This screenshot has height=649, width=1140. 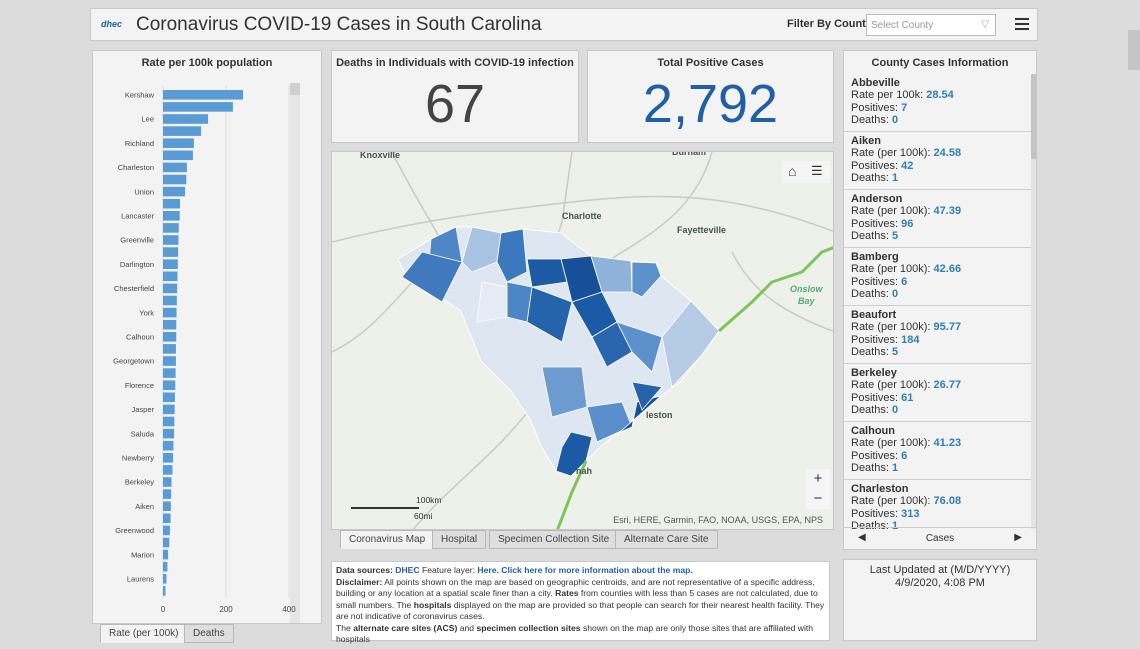 I want to click on prev-button: ◀, so click(x=862, y=537).